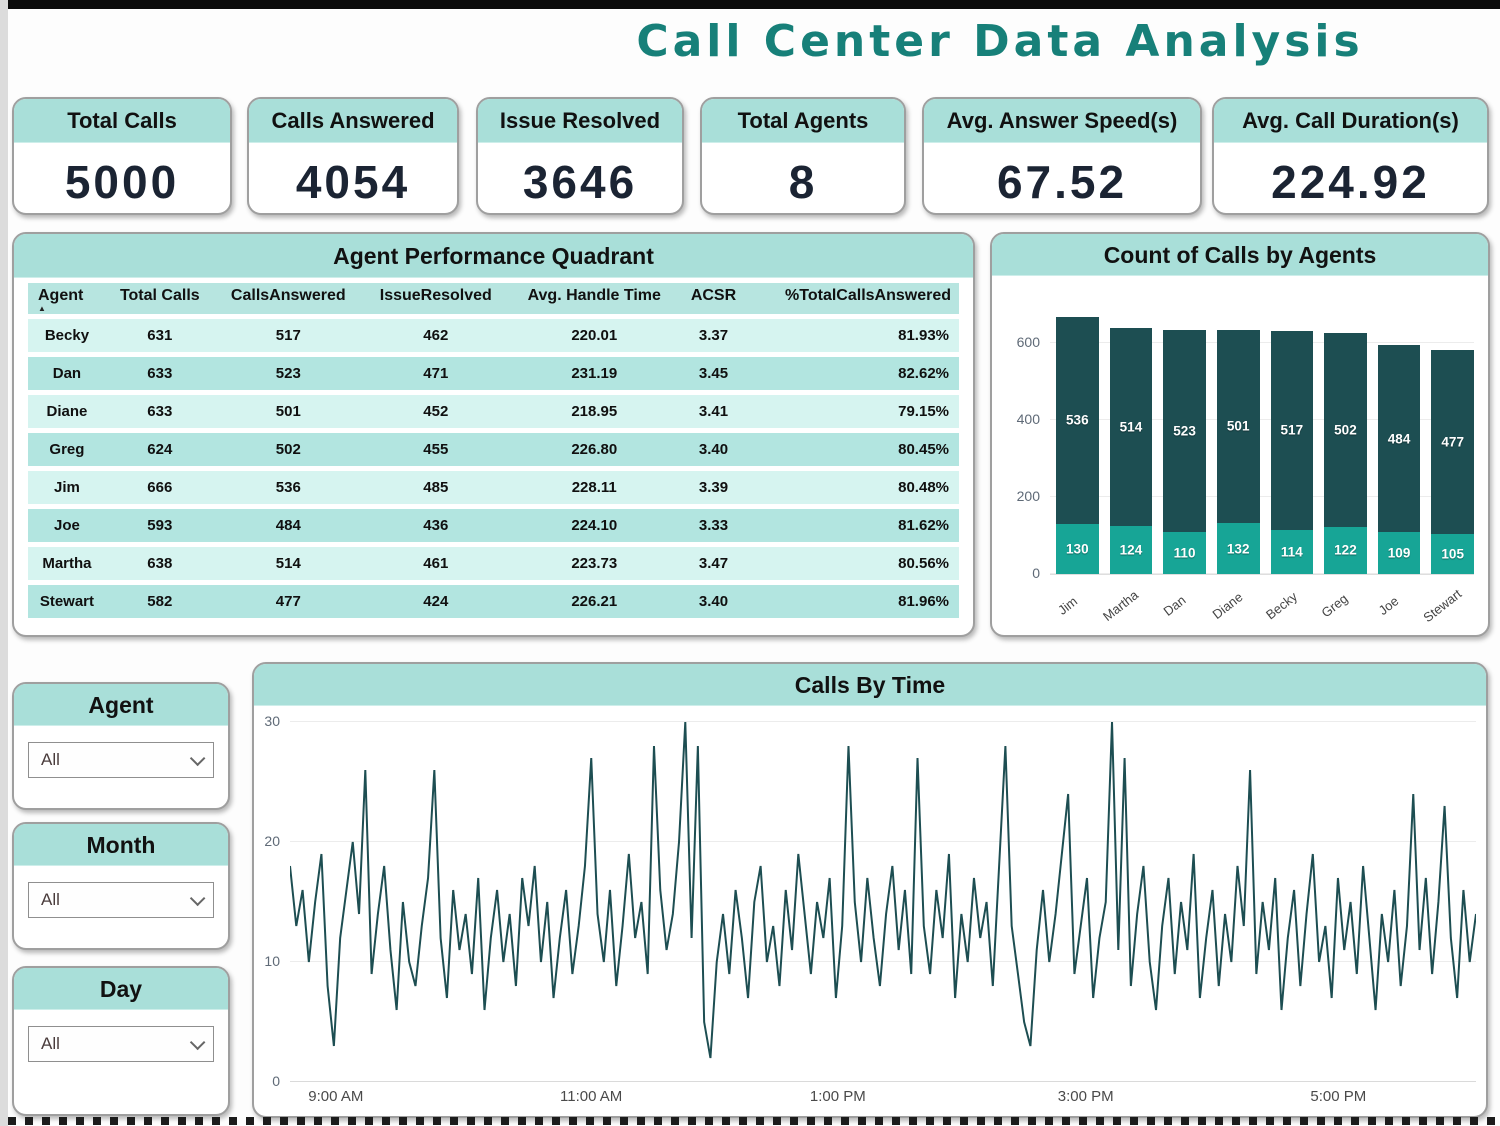 The image size is (1500, 1126). I want to click on dropdown-value: All, so click(50, 759).